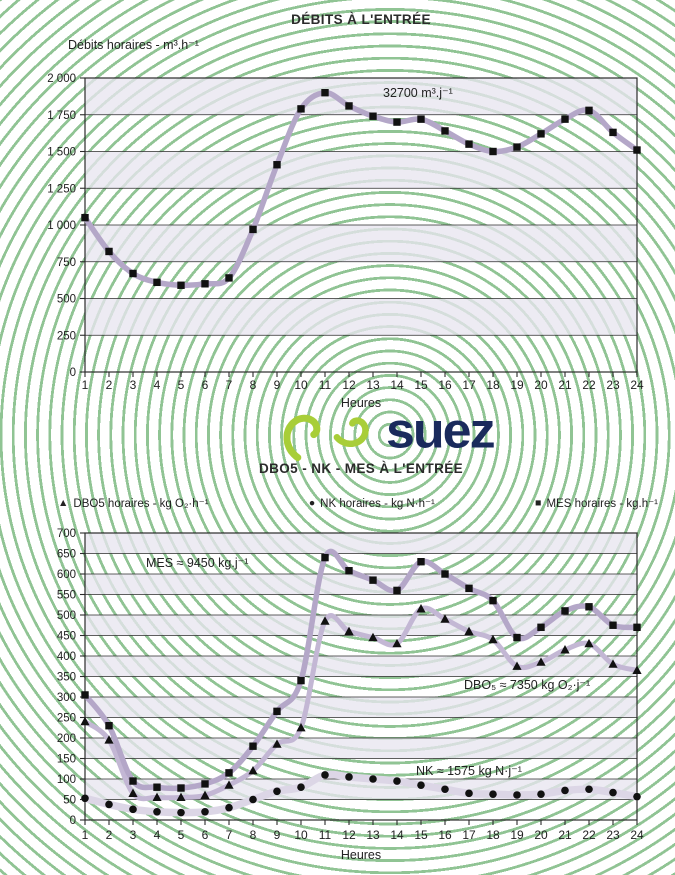 This screenshot has width=675, height=875. What do you see at coordinates (66, 575) in the screenshot?
I see `svg-text: 600` at bounding box center [66, 575].